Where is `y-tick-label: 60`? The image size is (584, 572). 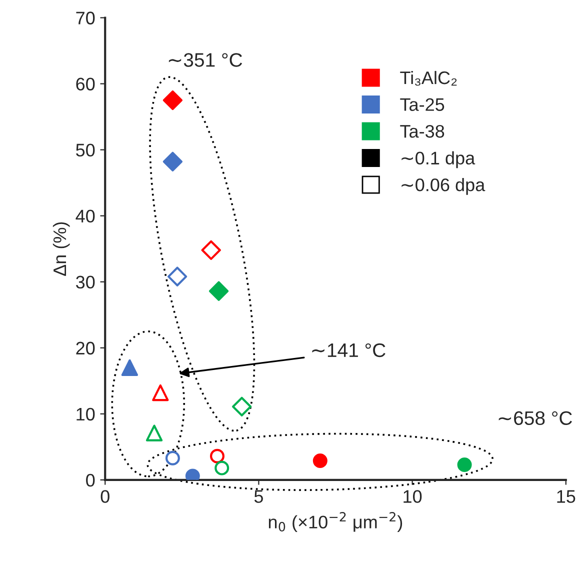
y-tick-label: 60 is located at coordinates (85, 84).